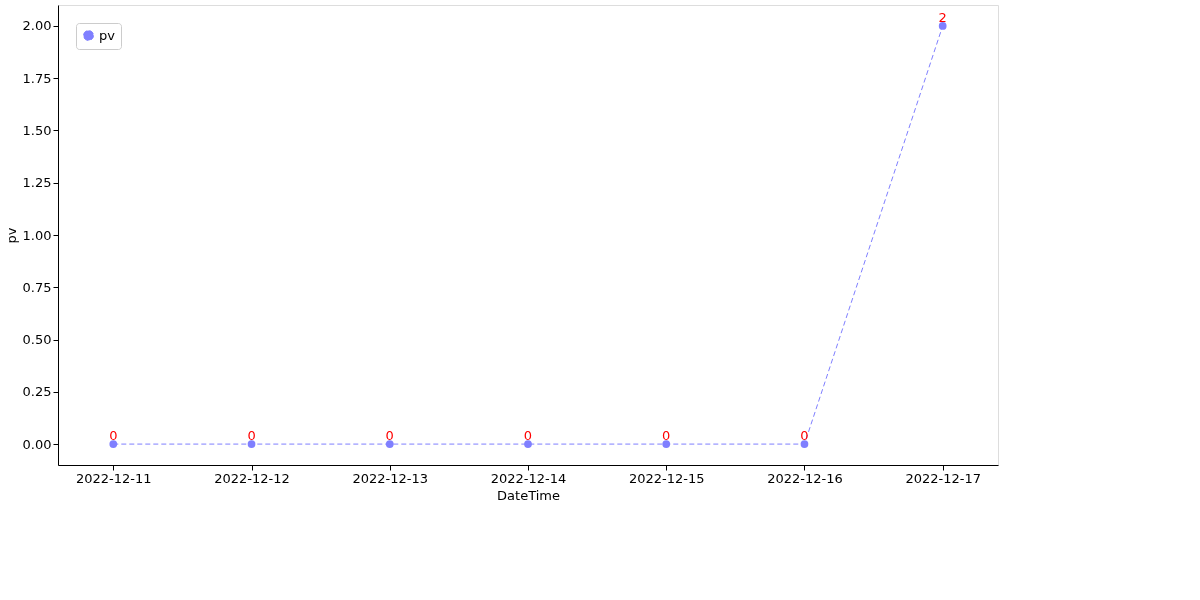 This screenshot has height=600, width=1200. Describe the element at coordinates (37, 340) in the screenshot. I see `y-tick-label: 0.50` at that location.